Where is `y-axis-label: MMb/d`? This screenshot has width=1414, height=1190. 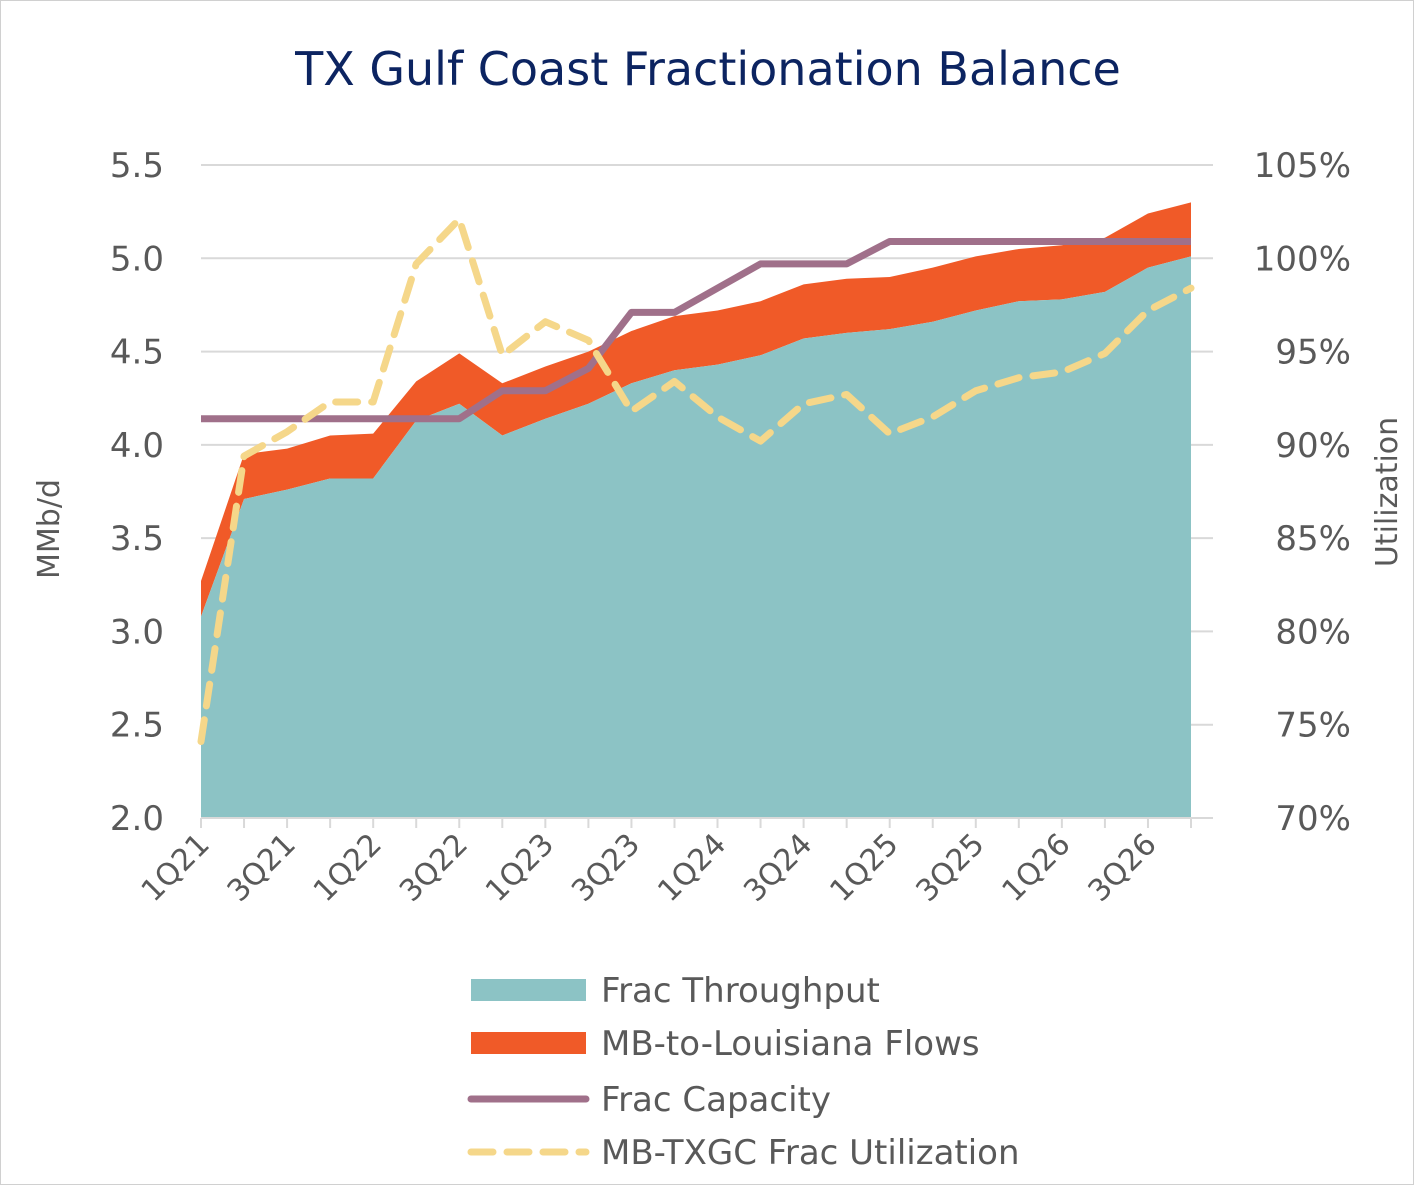
y-axis-label: MMb/d is located at coordinates (49, 529).